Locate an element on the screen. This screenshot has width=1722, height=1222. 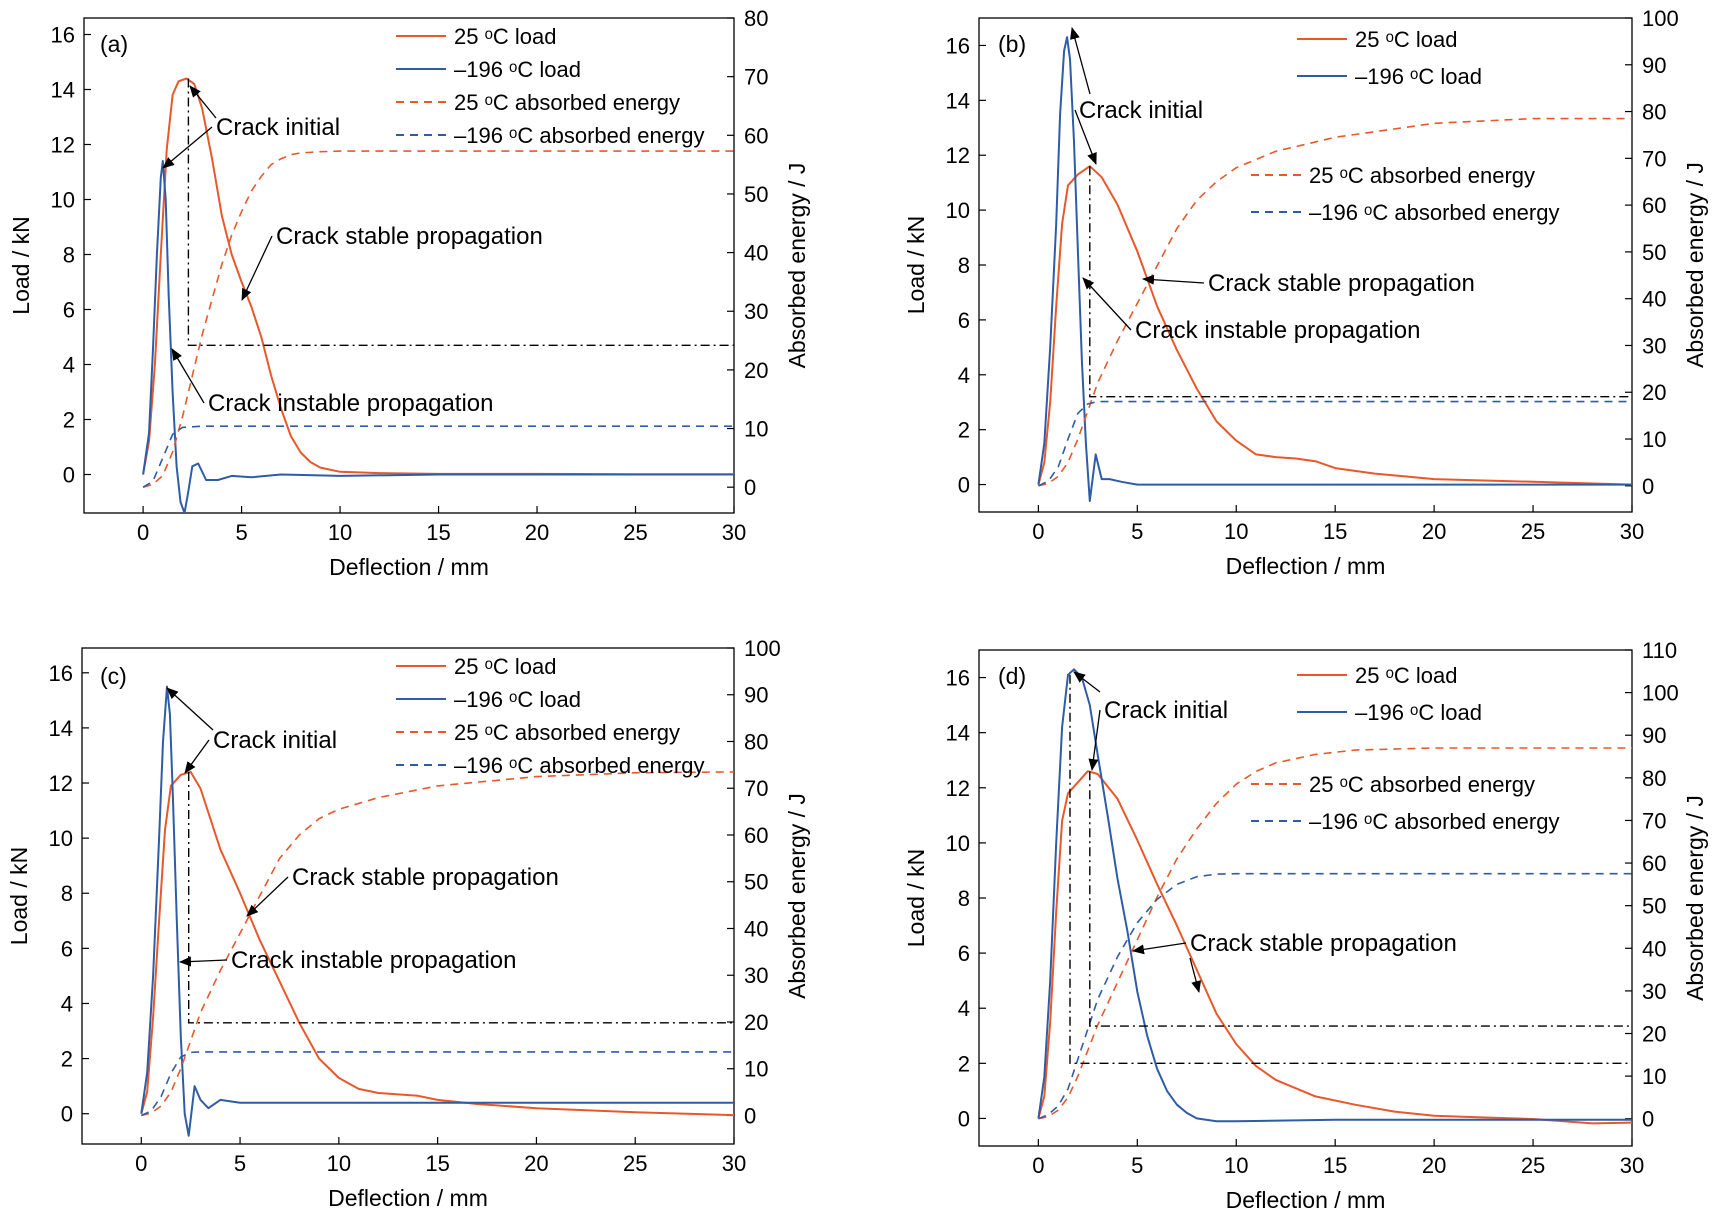
legend-entry: 25 ᵒC load is located at coordinates (505, 36).